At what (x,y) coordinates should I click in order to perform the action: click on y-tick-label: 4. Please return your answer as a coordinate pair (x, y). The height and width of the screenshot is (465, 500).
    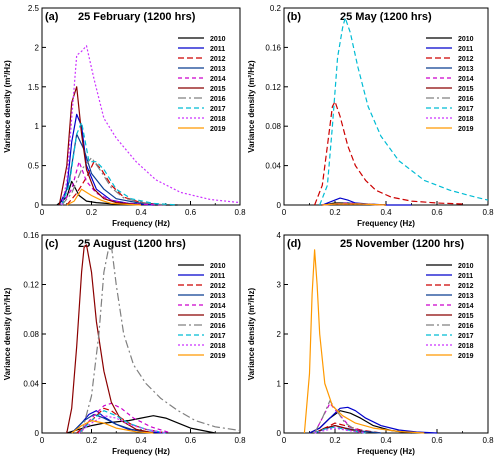
    Looking at the image, I should click on (279, 235).